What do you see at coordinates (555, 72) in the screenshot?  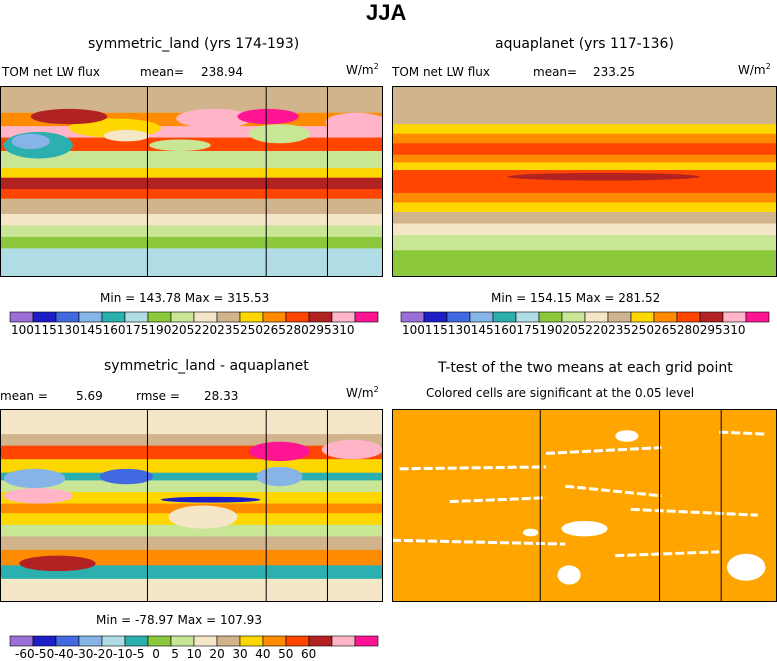 I see `panel2-mean-label: mean=` at bounding box center [555, 72].